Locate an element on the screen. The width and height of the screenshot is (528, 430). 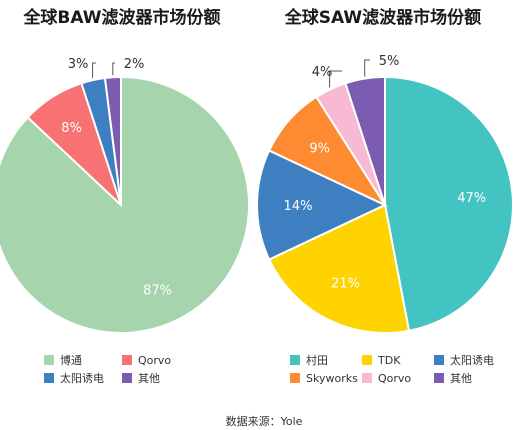
legend-label-0-0: 博通 is located at coordinates (71, 360).